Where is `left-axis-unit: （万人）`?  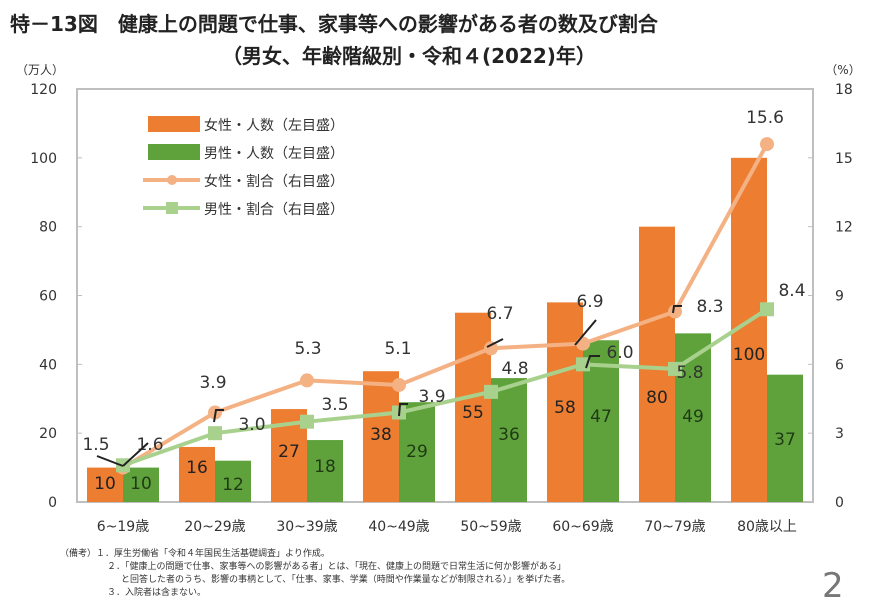 left-axis-unit: （万人） is located at coordinates (40, 70).